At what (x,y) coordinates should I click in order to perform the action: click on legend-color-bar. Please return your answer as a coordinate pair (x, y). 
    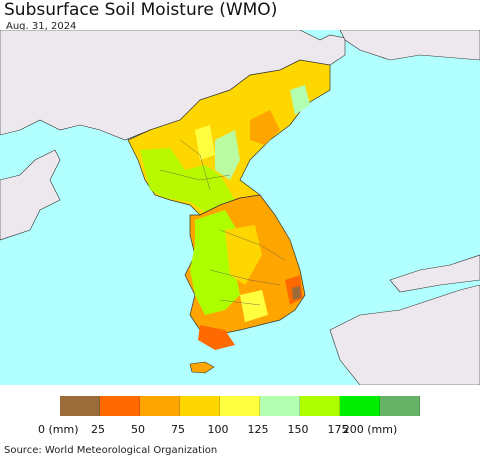
    Looking at the image, I should click on (240, 406).